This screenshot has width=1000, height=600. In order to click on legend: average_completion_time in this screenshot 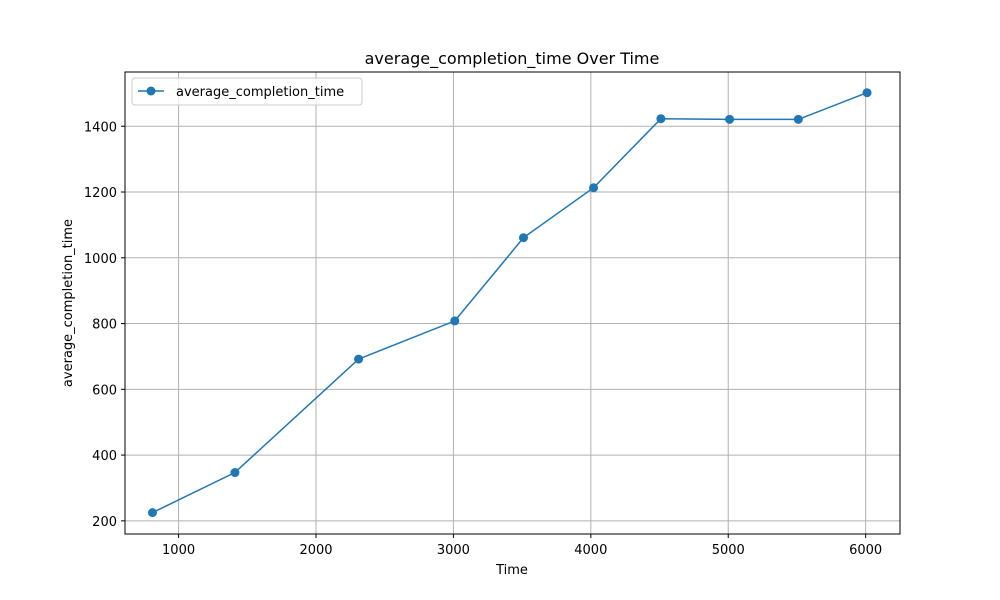, I will do `click(247, 91)`.